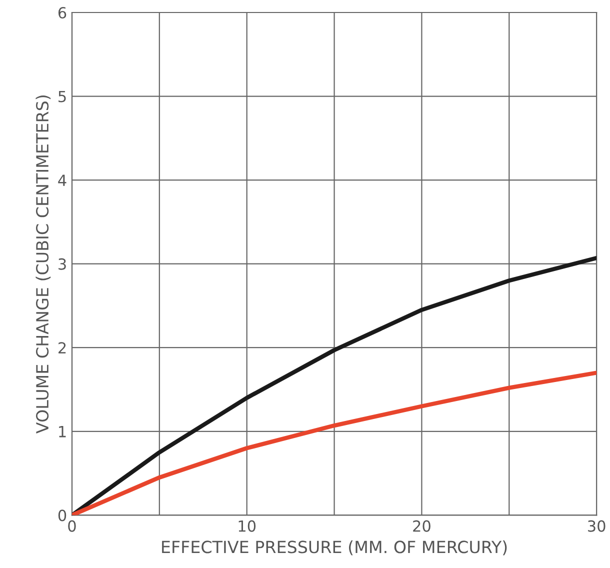  Describe the element at coordinates (62, 264) in the screenshot. I see `y-tick-label: 3` at that location.